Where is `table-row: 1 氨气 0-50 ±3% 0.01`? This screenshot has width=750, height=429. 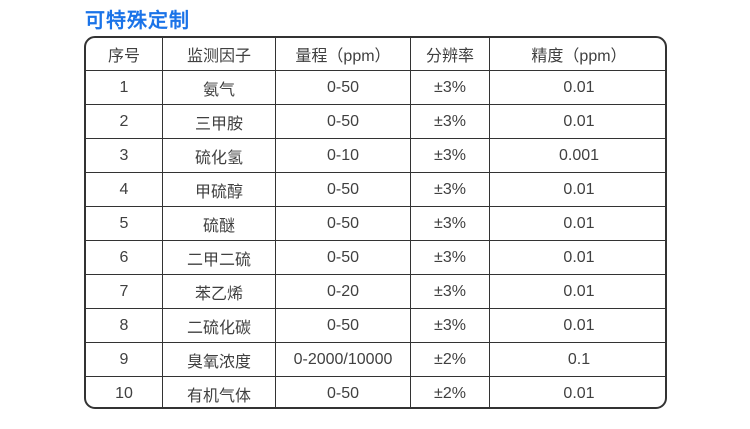 table-row: 1 氨气 0-50 ±3% 0.01 is located at coordinates (375, 87).